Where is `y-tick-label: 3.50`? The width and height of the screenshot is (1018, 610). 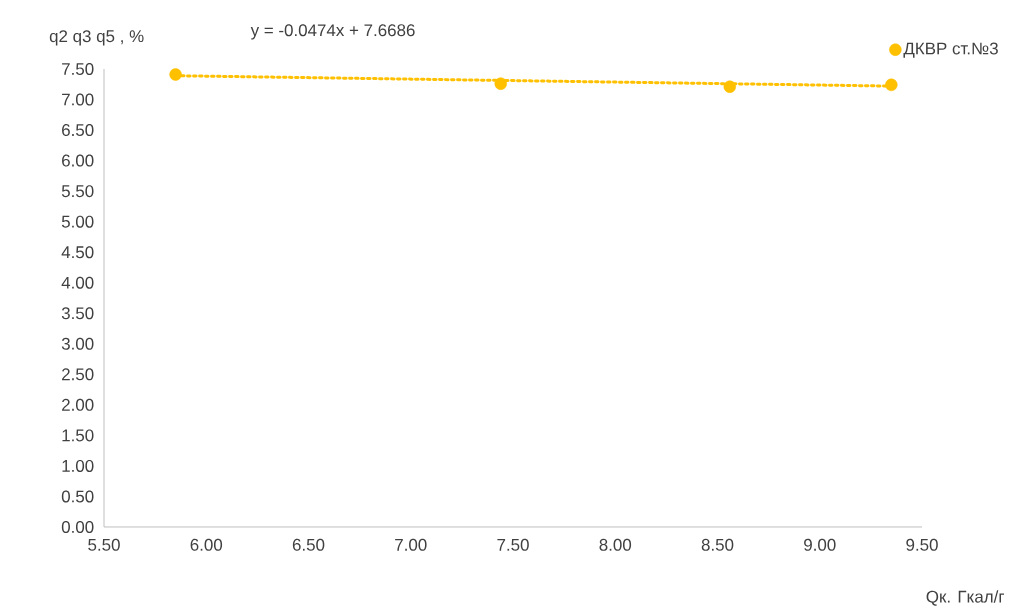 y-tick-label: 3.50 is located at coordinates (77, 313).